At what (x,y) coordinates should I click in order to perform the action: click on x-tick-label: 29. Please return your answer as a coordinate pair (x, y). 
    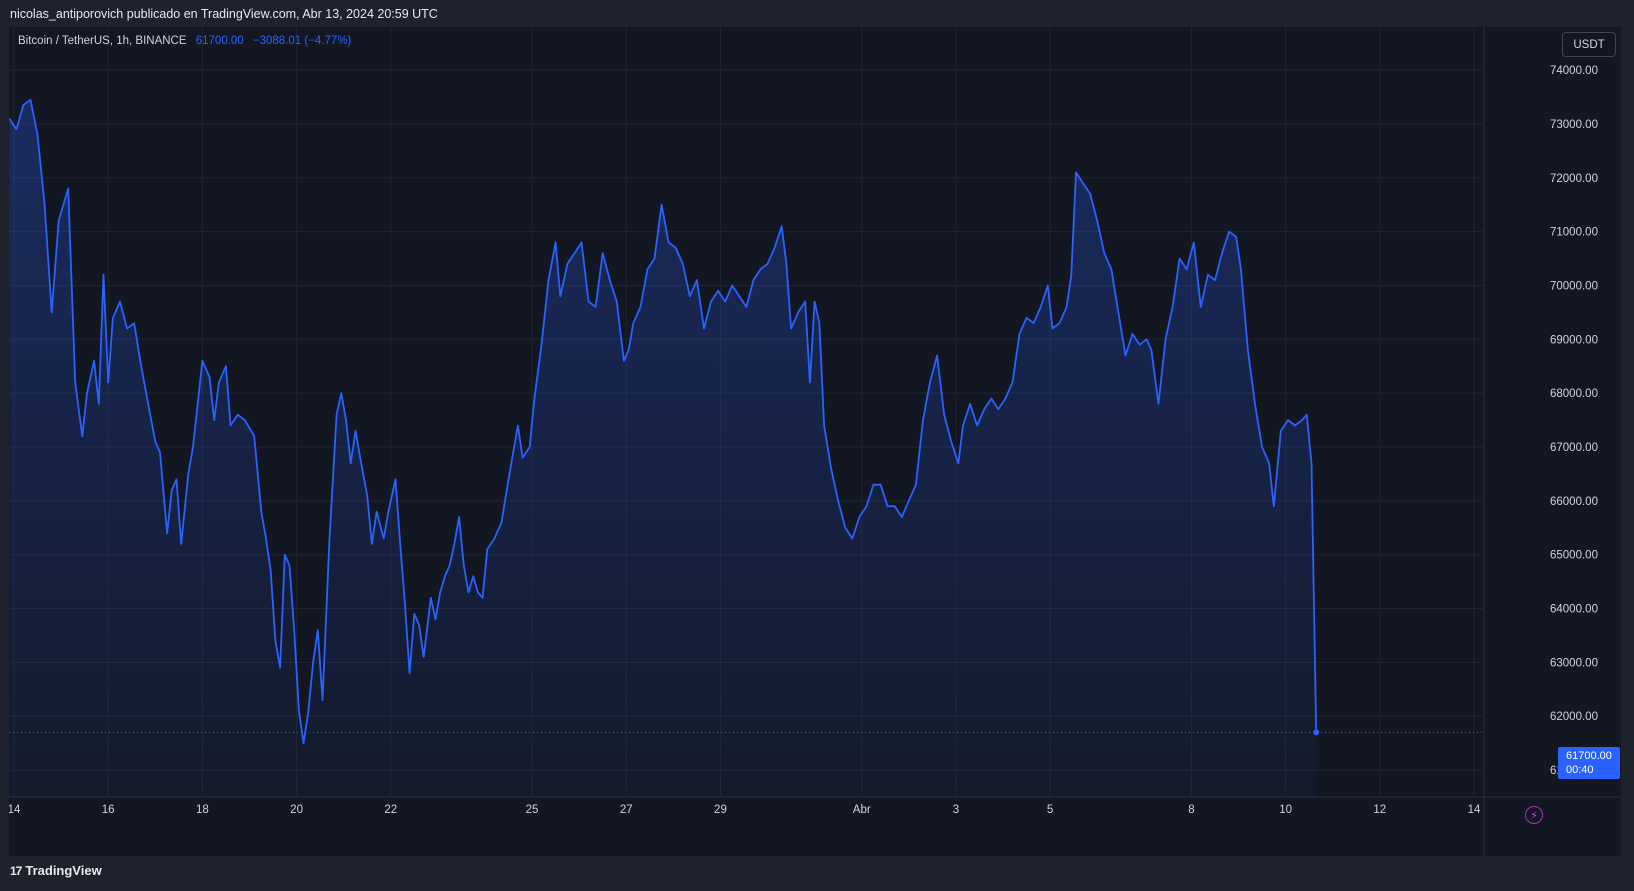
    Looking at the image, I should click on (720, 810).